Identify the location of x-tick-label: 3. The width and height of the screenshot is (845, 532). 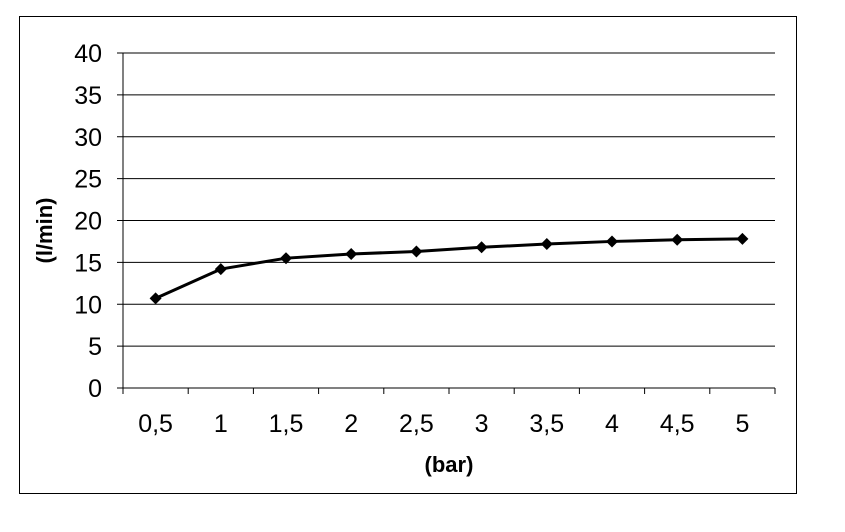
(482, 424).